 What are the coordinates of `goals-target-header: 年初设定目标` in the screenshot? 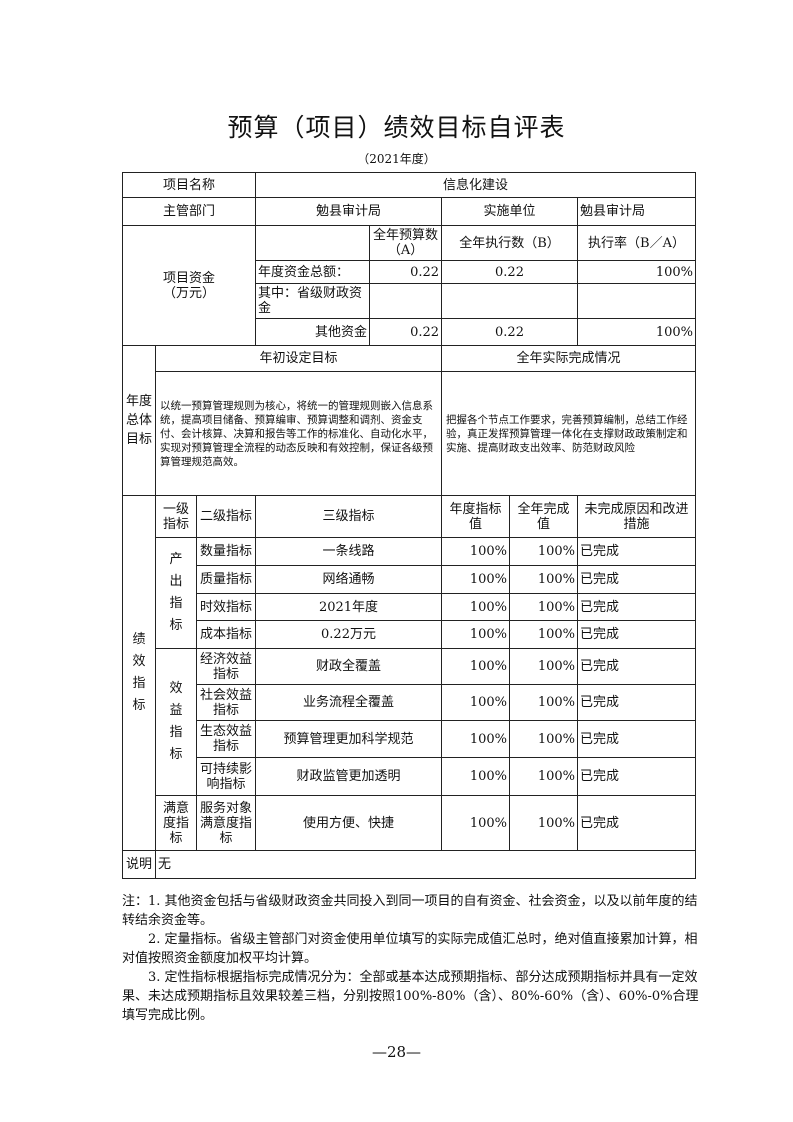 It's located at (298, 358).